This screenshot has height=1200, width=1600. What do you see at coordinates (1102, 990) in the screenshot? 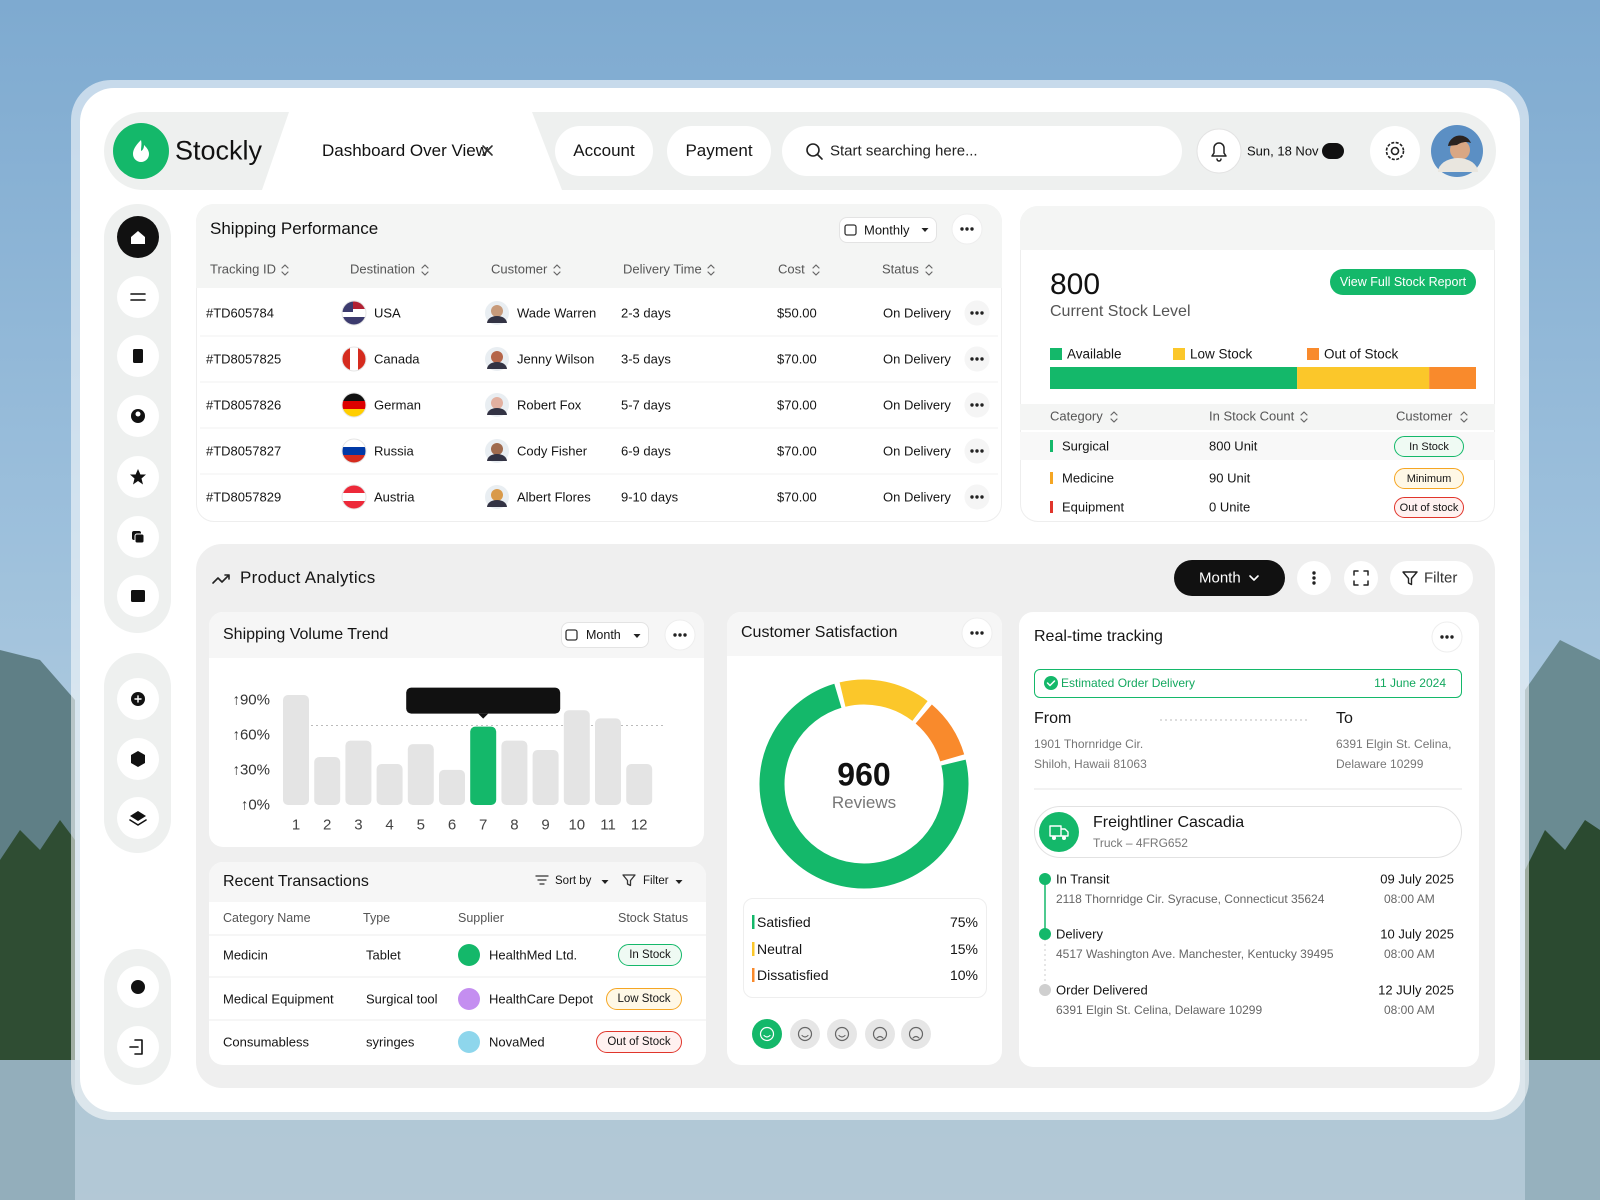
I see `event-status: Order Delivered` at bounding box center [1102, 990].